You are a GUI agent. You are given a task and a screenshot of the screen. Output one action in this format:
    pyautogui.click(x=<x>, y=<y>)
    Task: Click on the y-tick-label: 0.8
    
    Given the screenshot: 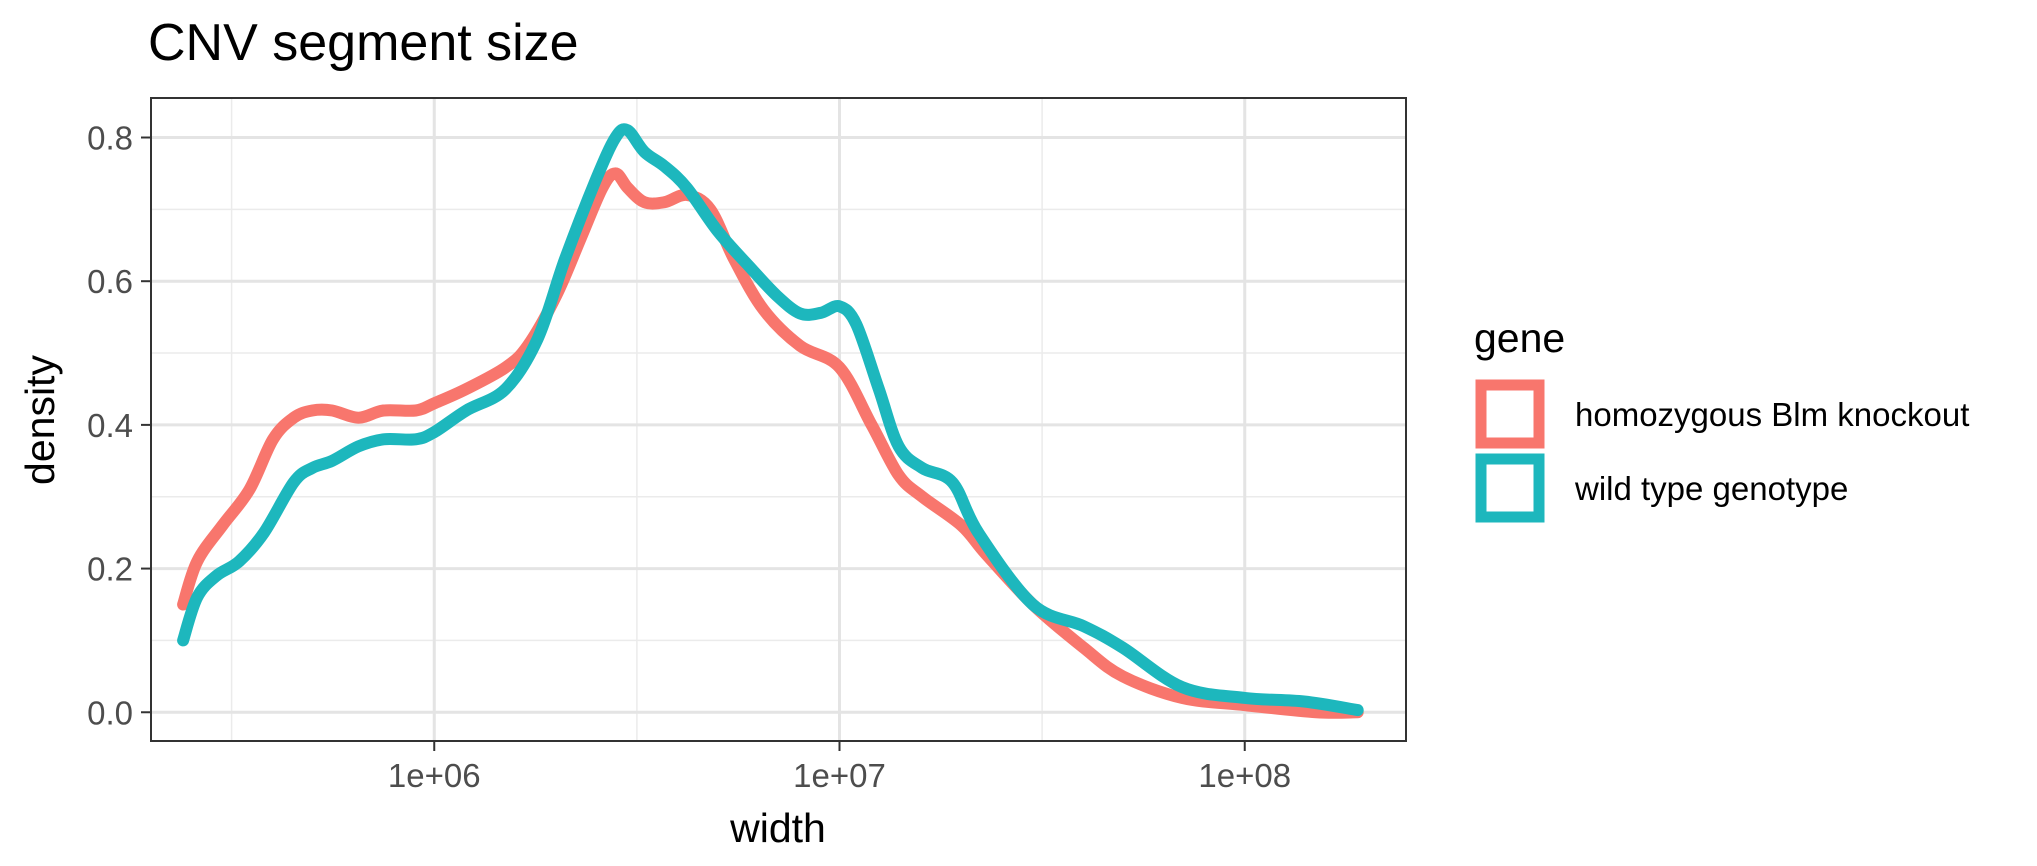 What is the action you would take?
    pyautogui.click(x=110, y=138)
    